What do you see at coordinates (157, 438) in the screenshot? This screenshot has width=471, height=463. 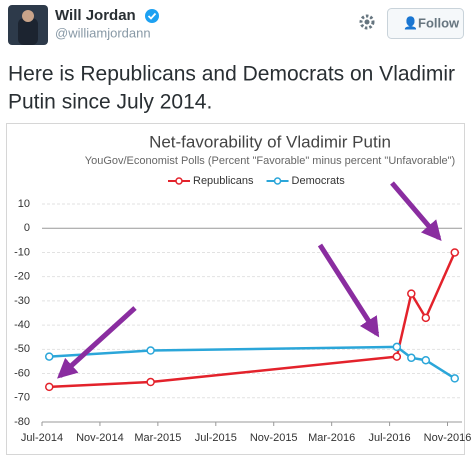 I see `x-tick-label: Mar-2015` at bounding box center [157, 438].